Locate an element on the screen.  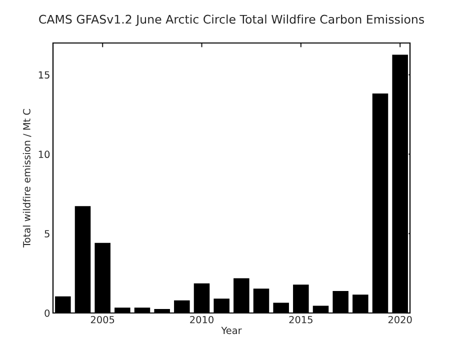
chart-title: CAMS GFASv1.2 June Arctic Circle Total Wildfire Carbon Emissions is located at coordinates (231, 20).